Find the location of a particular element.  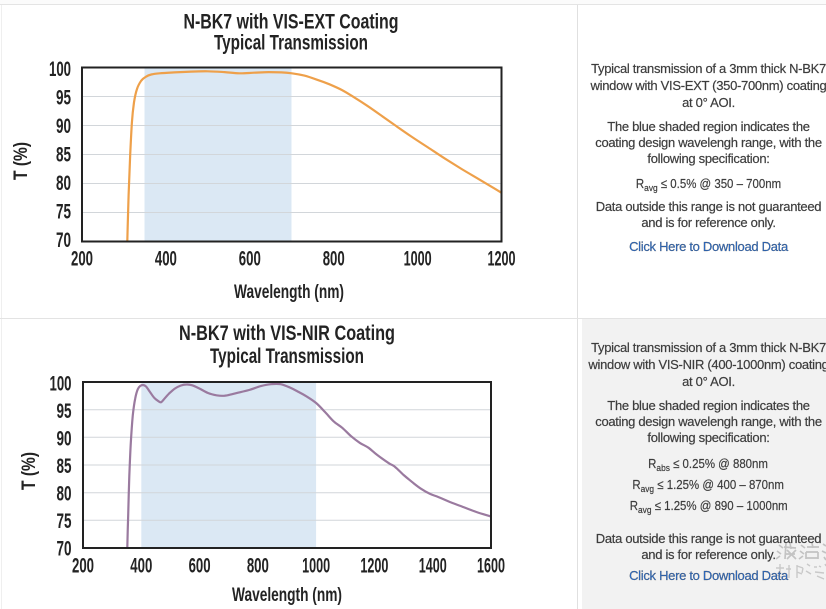

svg-text: N-BK7 with VIS-NIR Coating is located at coordinates (287, 333).